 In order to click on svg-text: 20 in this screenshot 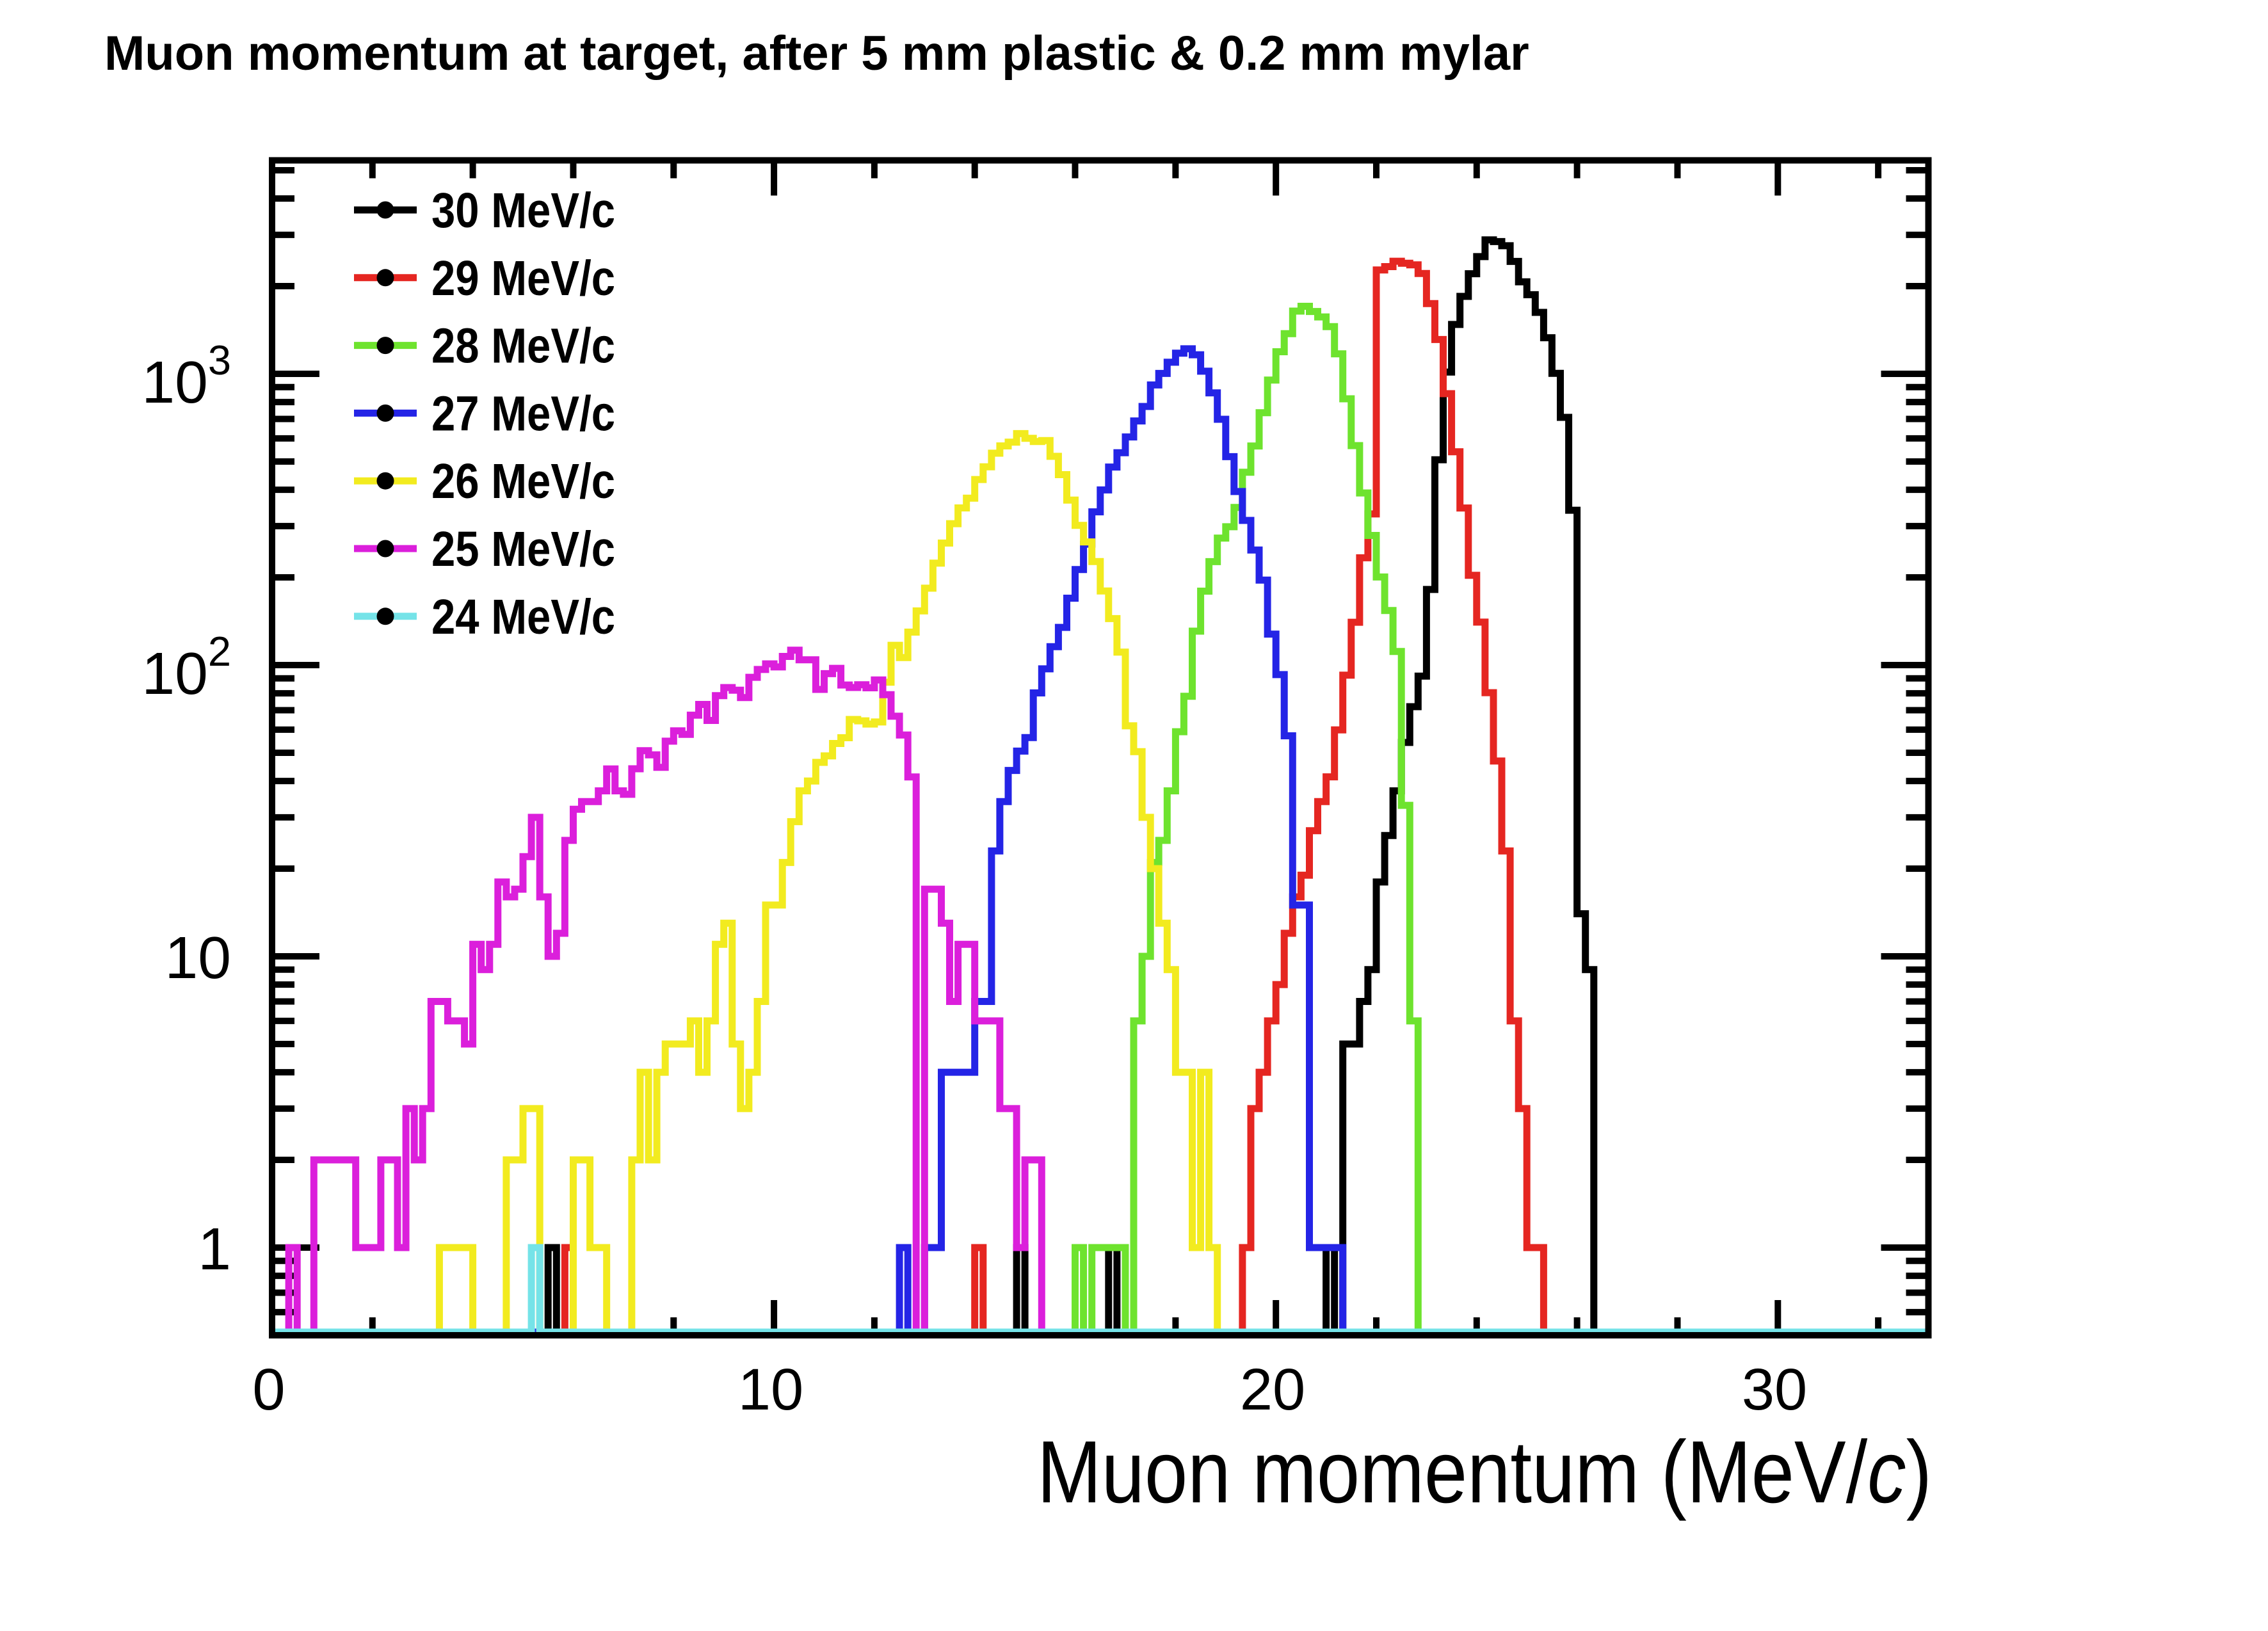, I will do `click(1272, 1389)`.